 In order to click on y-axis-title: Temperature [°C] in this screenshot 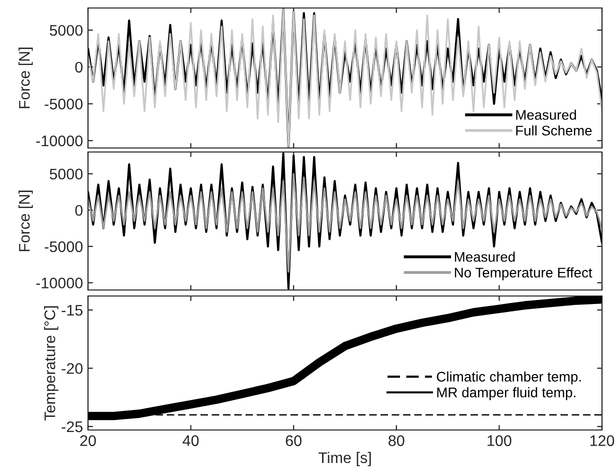, I will do `click(51, 363)`.